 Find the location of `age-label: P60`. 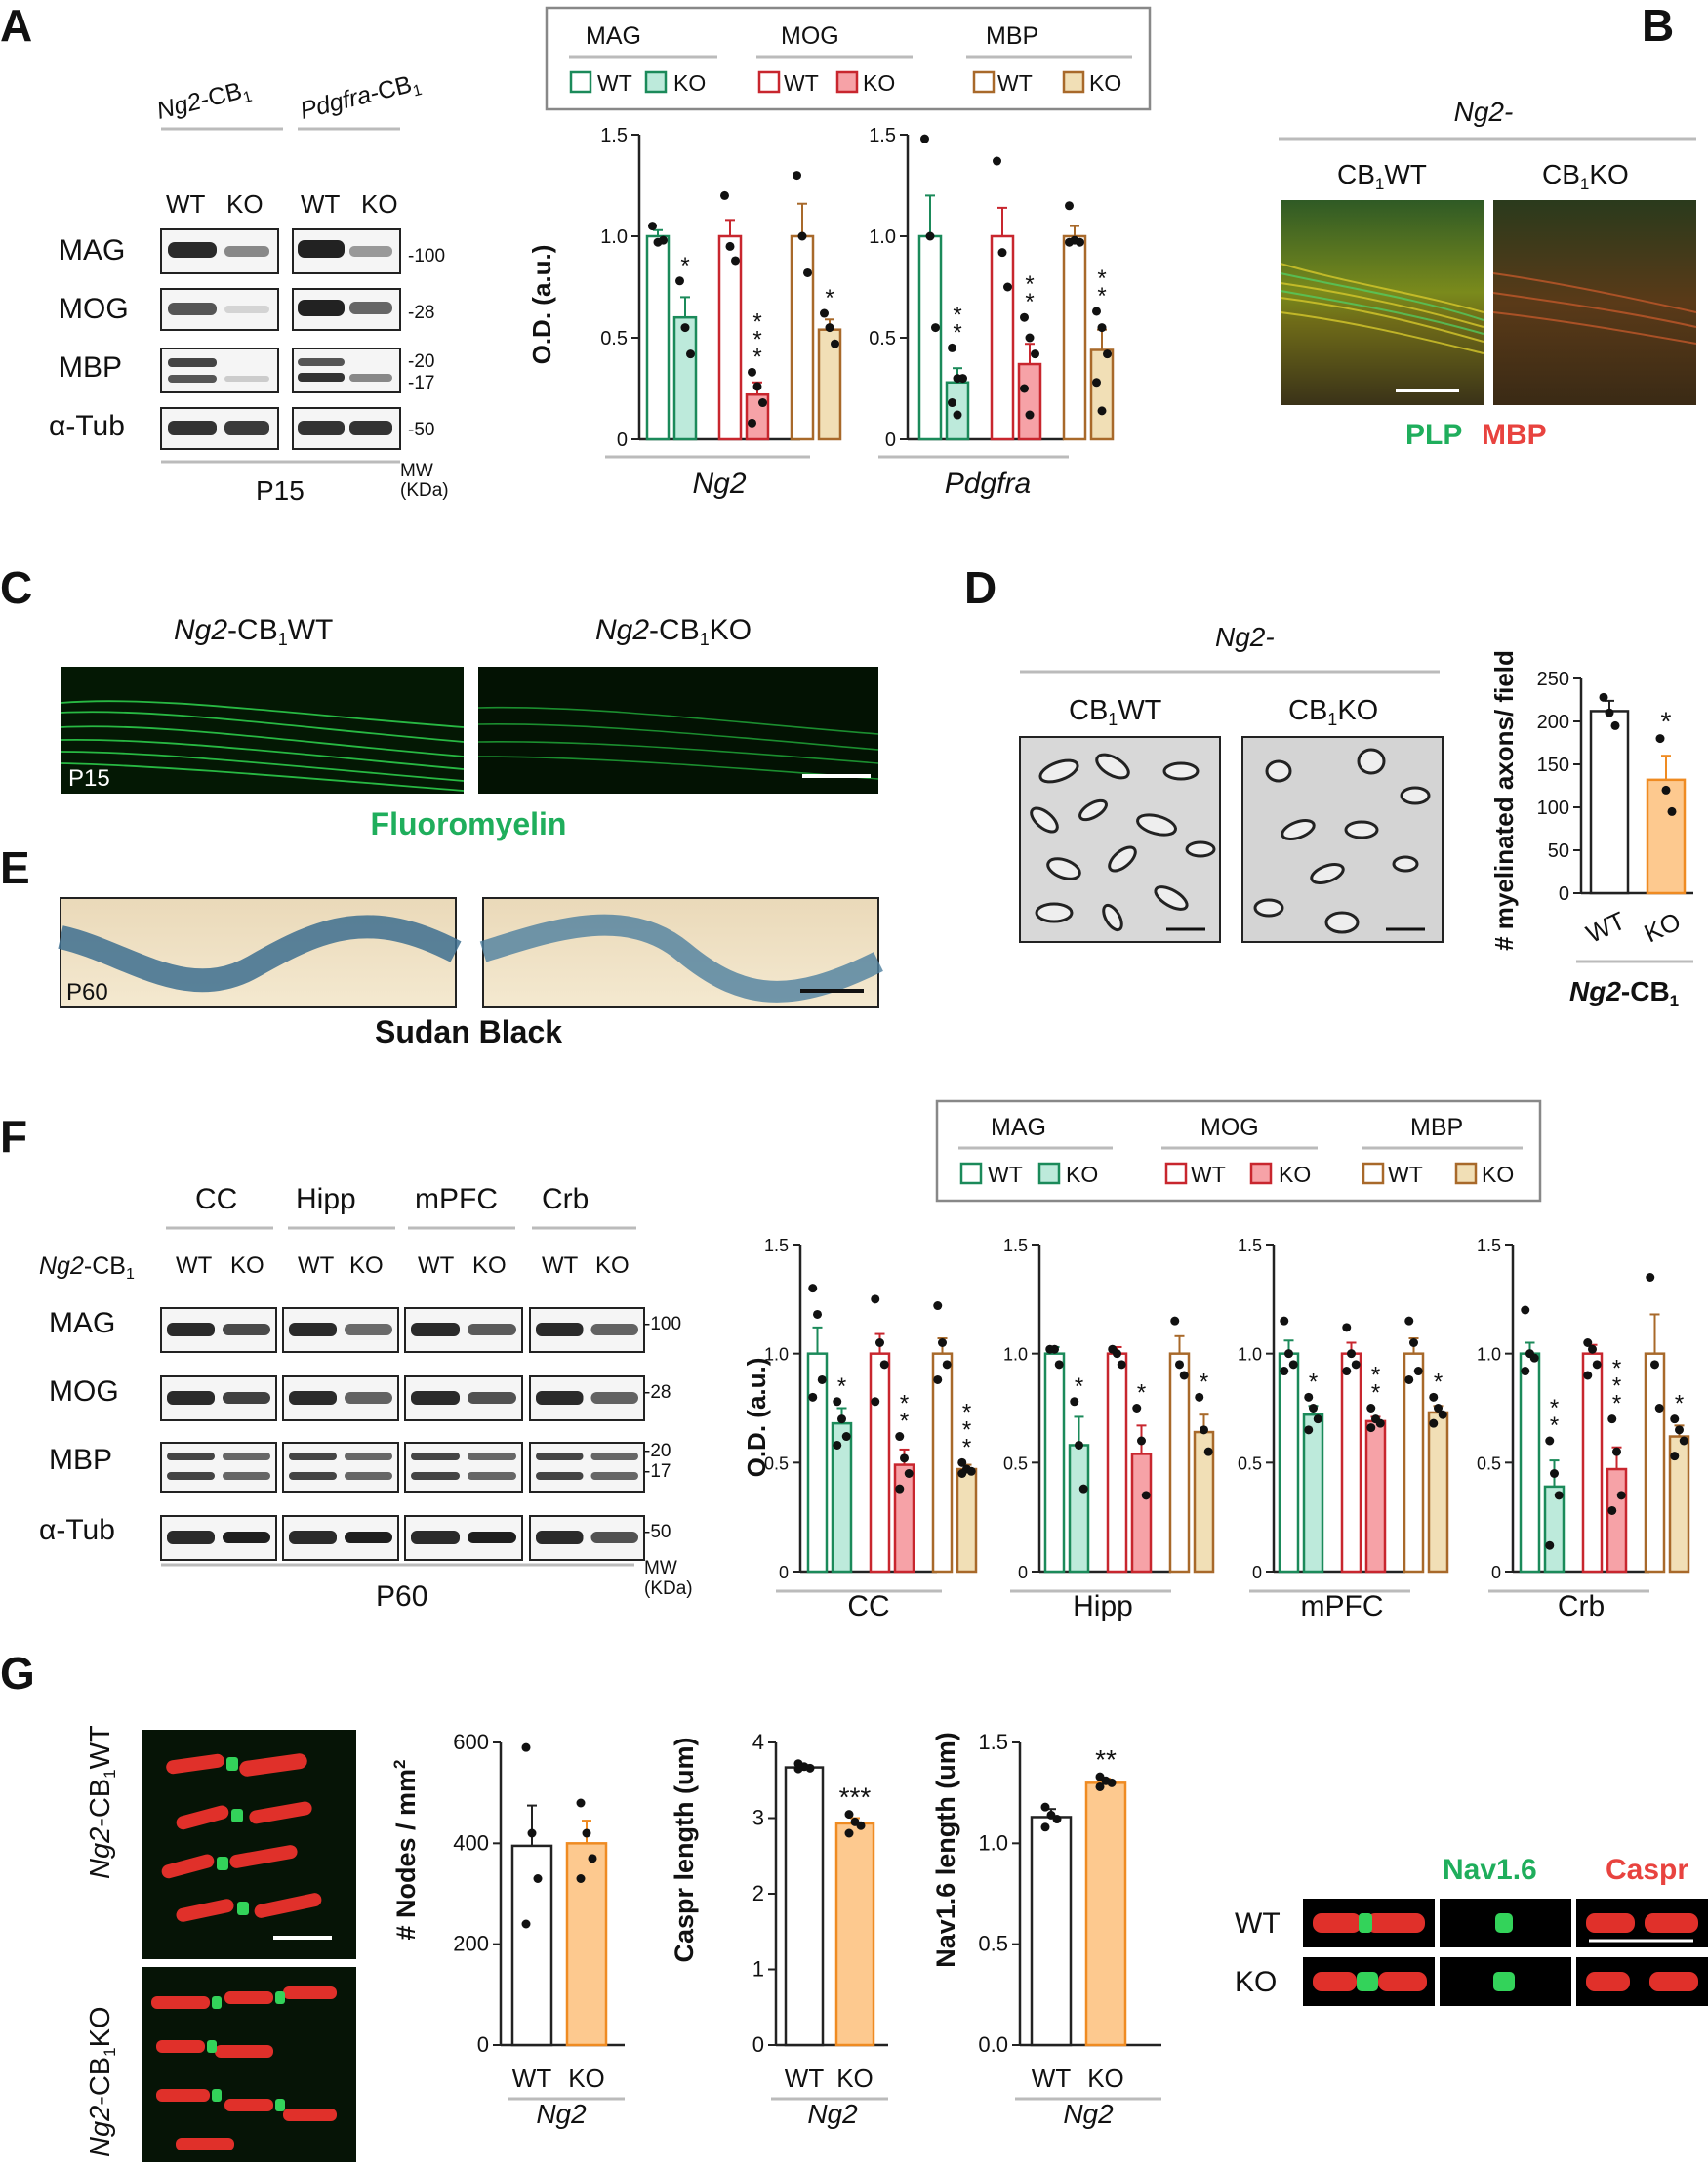

age-label: P60 is located at coordinates (401, 1596).